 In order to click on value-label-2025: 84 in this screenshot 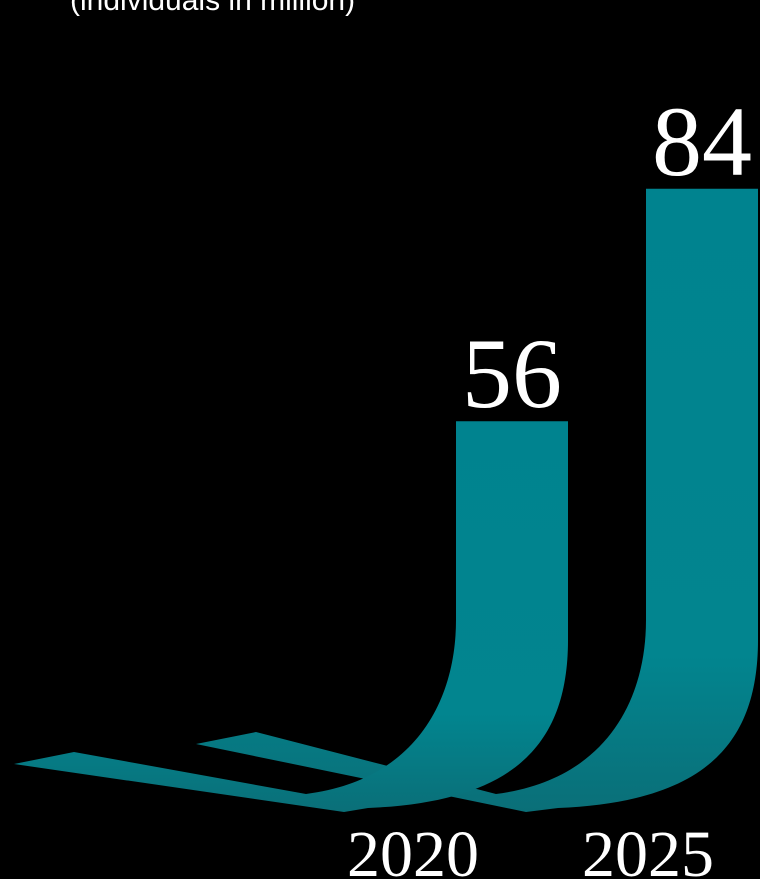, I will do `click(702, 141)`.